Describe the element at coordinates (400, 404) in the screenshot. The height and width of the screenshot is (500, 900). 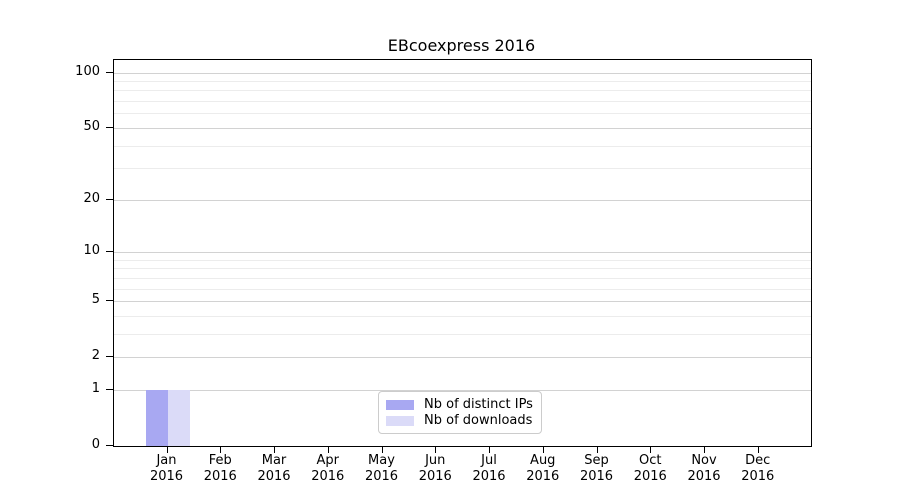
I see `legend-swatch-distinct-ips` at that location.